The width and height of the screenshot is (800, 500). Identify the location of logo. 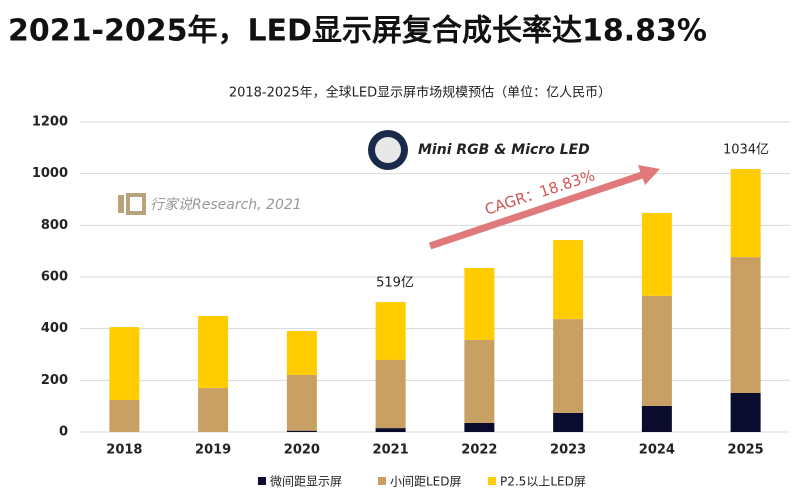
(388, 150).